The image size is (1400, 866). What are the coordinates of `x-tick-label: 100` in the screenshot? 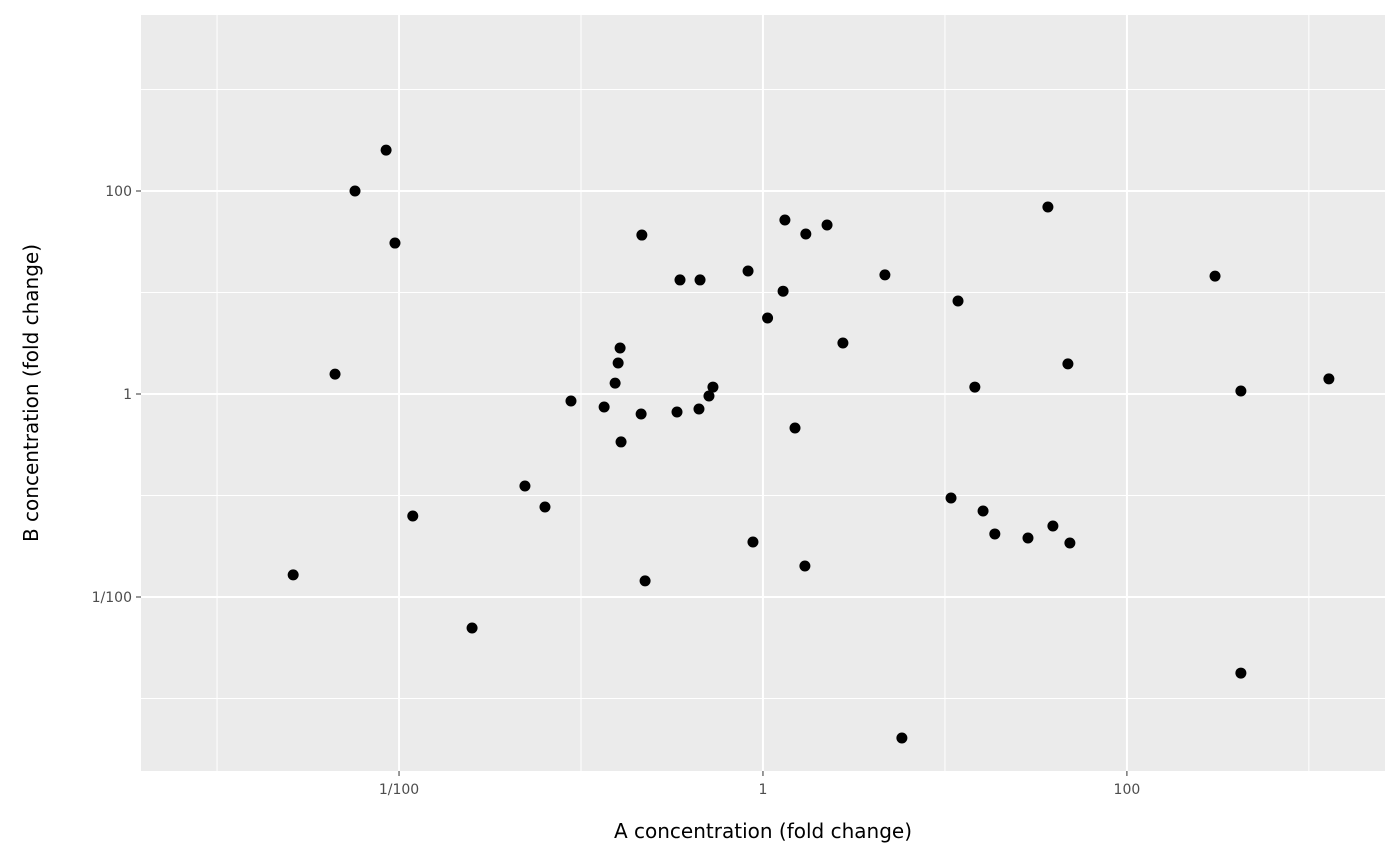 It's located at (1127, 790).